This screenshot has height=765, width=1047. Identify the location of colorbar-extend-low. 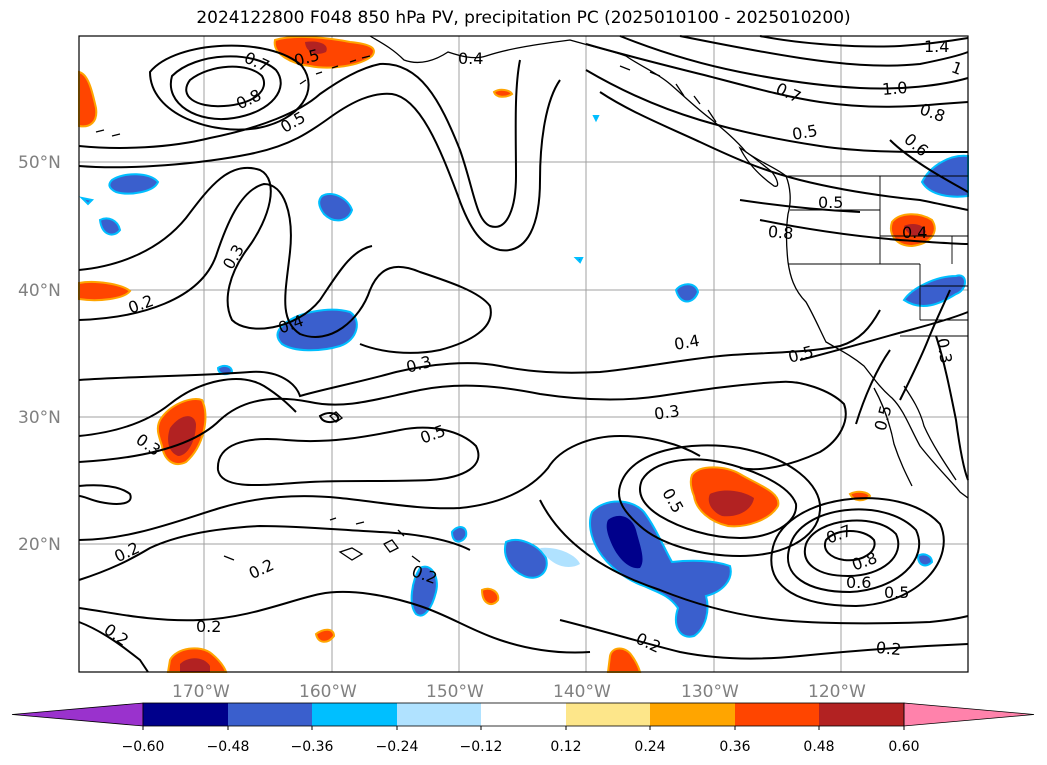
(77, 714).